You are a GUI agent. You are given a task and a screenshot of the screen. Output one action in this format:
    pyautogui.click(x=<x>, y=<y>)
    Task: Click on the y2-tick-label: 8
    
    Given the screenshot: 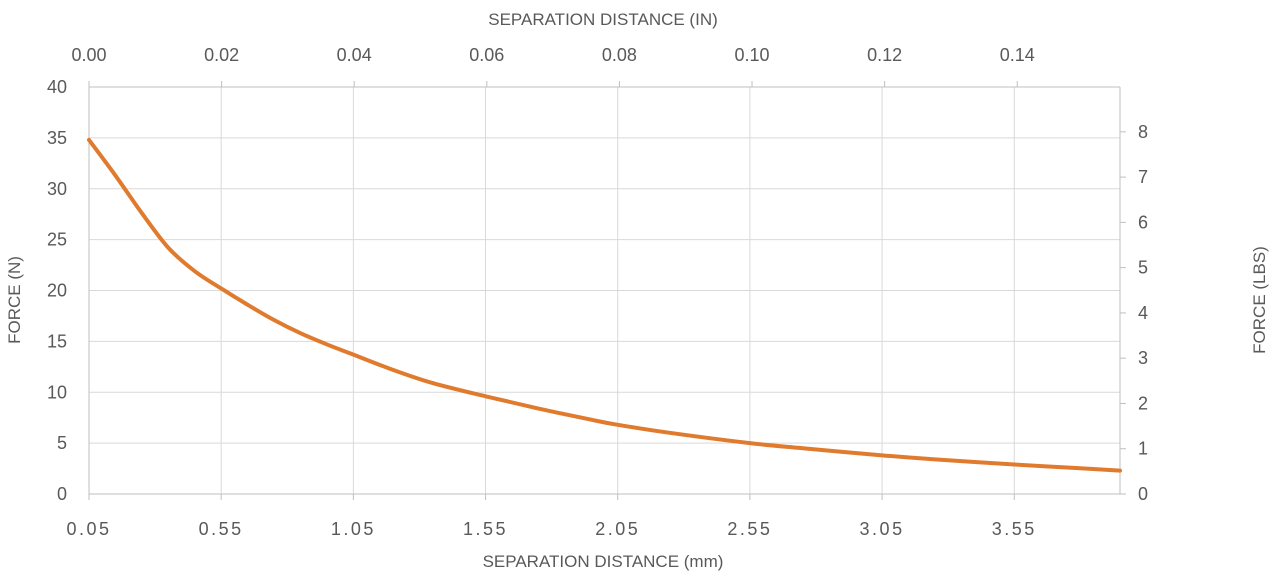 What is the action you would take?
    pyautogui.click(x=1143, y=132)
    